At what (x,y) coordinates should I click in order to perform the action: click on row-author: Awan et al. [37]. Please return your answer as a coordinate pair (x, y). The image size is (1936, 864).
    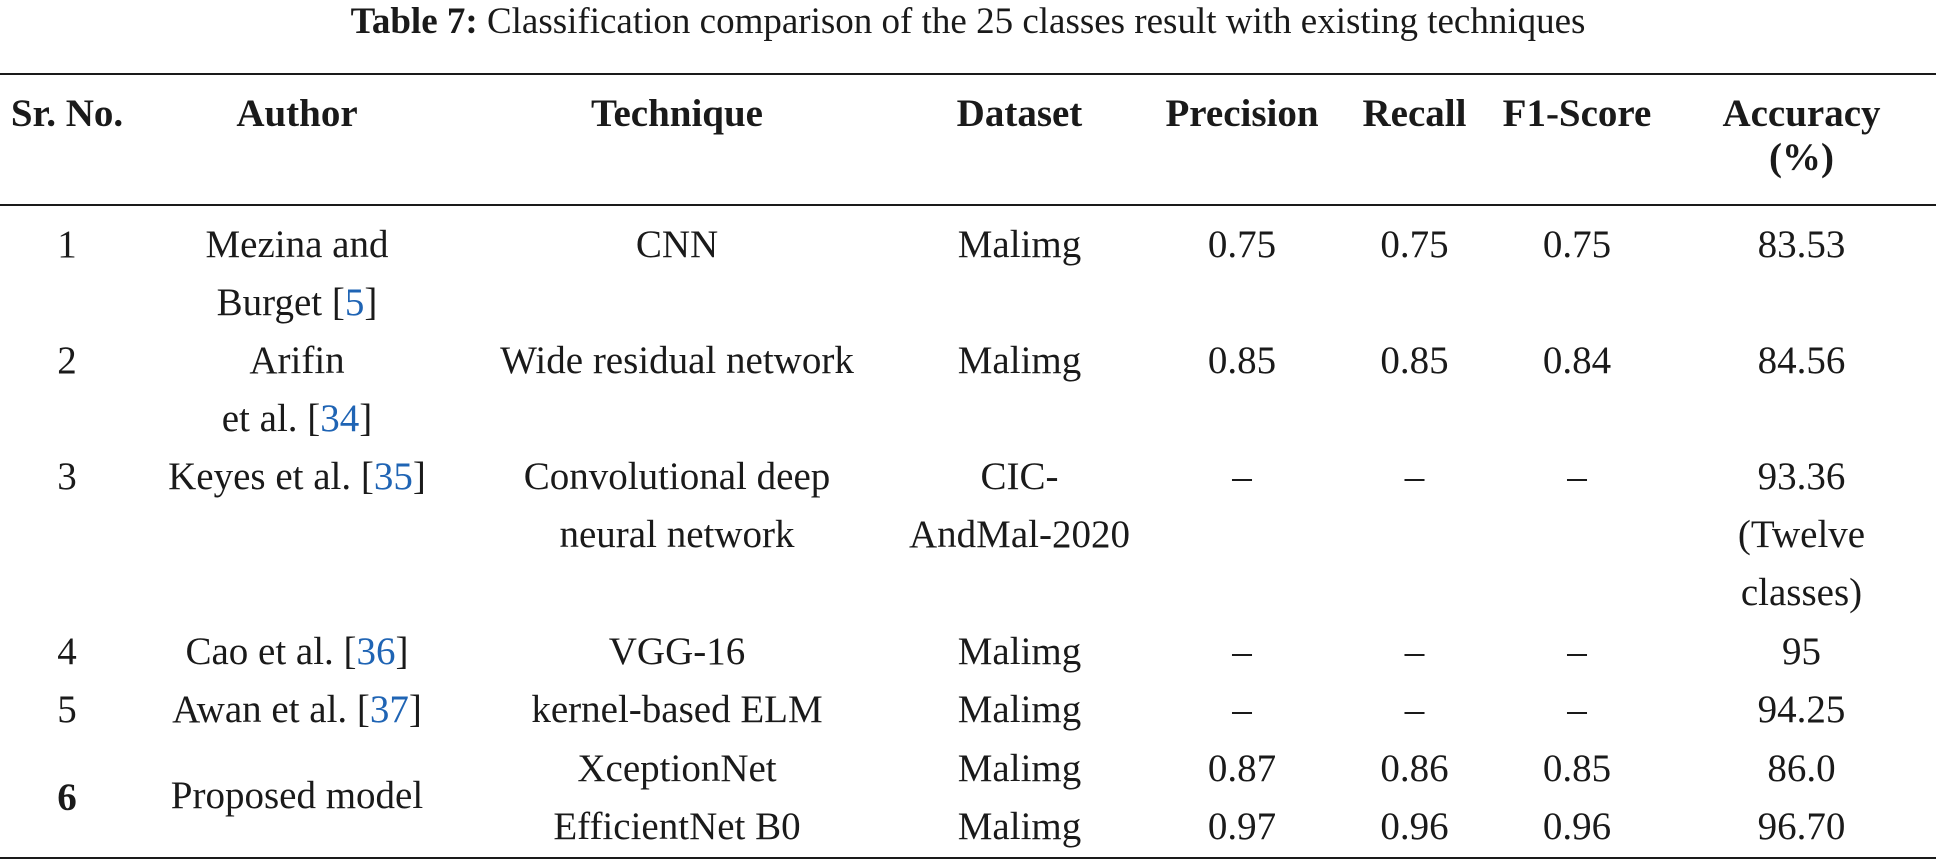
    Looking at the image, I should click on (297, 710).